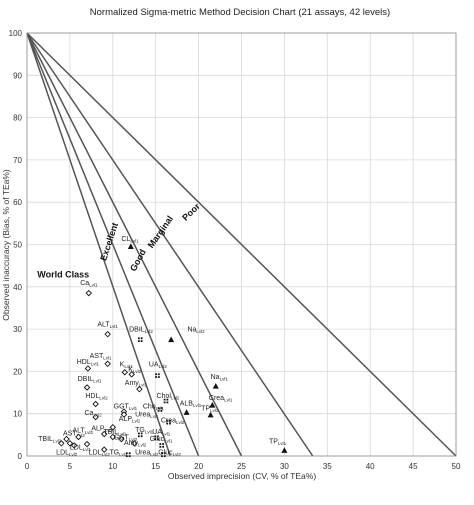 The height and width of the screenshot is (505, 474). I want to click on x-tick-label: 35, so click(327, 466).